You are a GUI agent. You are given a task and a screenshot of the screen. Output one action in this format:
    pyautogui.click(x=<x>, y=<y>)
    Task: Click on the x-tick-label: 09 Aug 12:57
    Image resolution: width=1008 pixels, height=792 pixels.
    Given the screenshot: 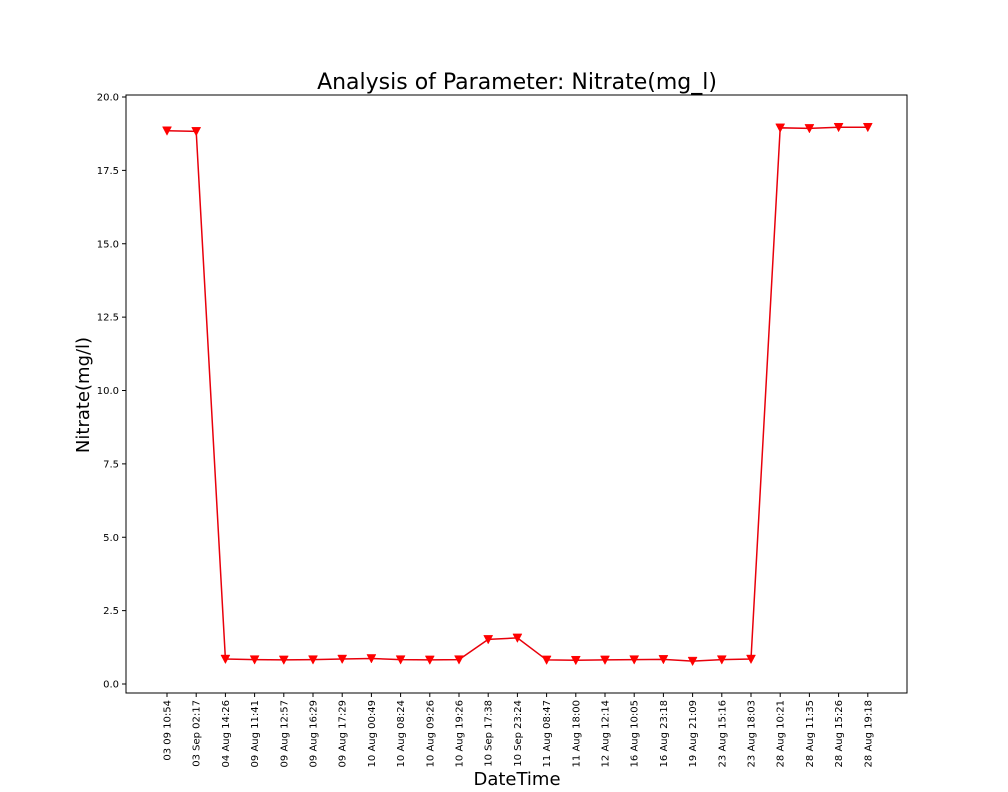 What is the action you would take?
    pyautogui.click(x=284, y=733)
    